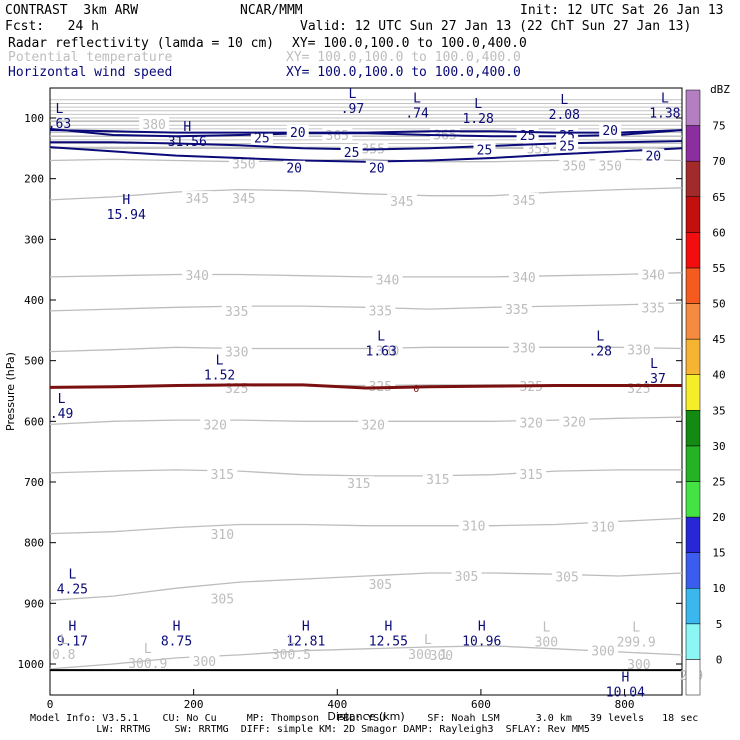 Image resolution: width=740 pixels, height=740 pixels. What do you see at coordinates (481, 641) in the screenshot?
I see `extremum-value: 10.96` at bounding box center [481, 641].